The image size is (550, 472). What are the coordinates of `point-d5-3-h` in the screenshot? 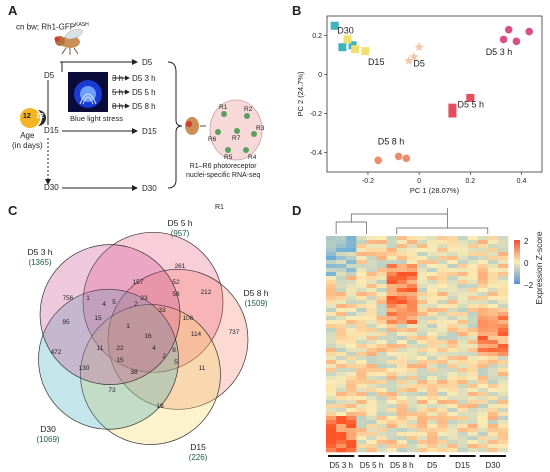 It's located at (529, 31).